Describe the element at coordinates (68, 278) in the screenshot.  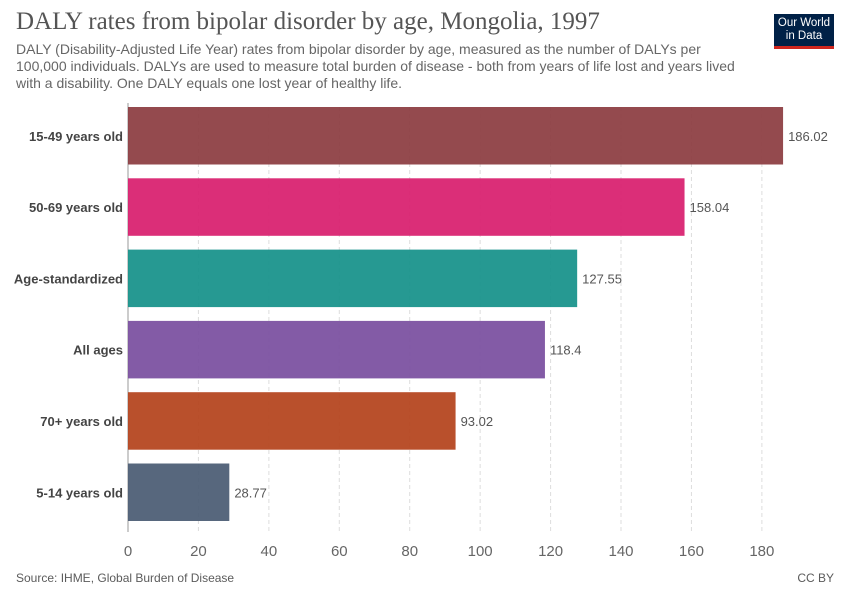
I see `category-label: Age-standardized` at that location.